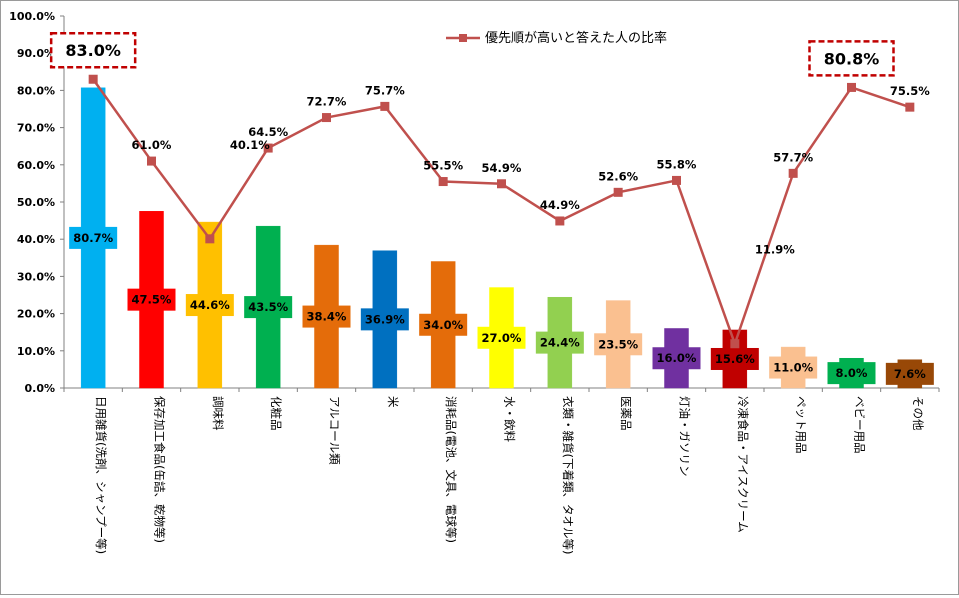  Describe the element at coordinates (36, 314) in the screenshot. I see `y-tick-label: 20.0%` at that location.